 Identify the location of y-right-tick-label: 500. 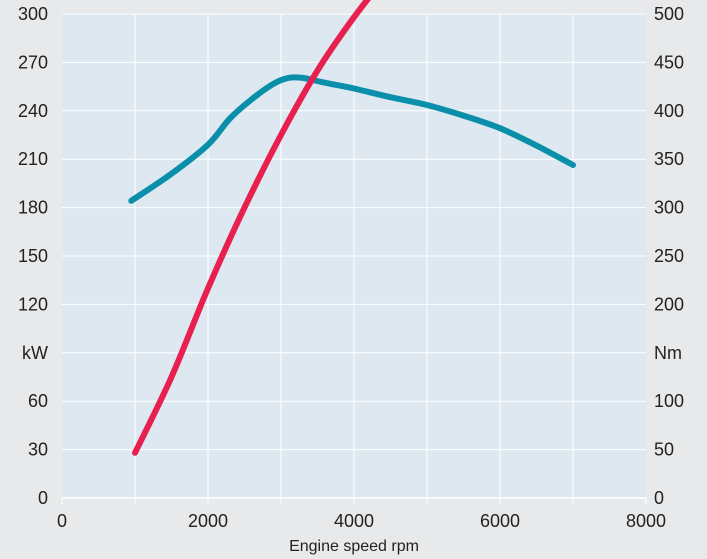
(669, 14).